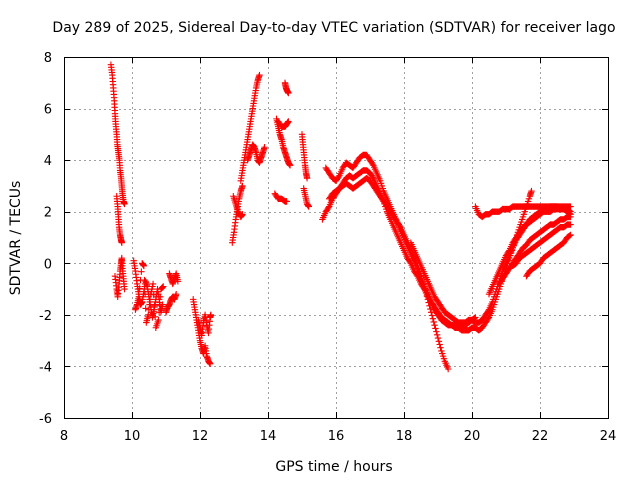 Image resolution: width=640 pixels, height=480 pixels. What do you see at coordinates (404, 436) in the screenshot?
I see `x-tick-label: 18` at bounding box center [404, 436].